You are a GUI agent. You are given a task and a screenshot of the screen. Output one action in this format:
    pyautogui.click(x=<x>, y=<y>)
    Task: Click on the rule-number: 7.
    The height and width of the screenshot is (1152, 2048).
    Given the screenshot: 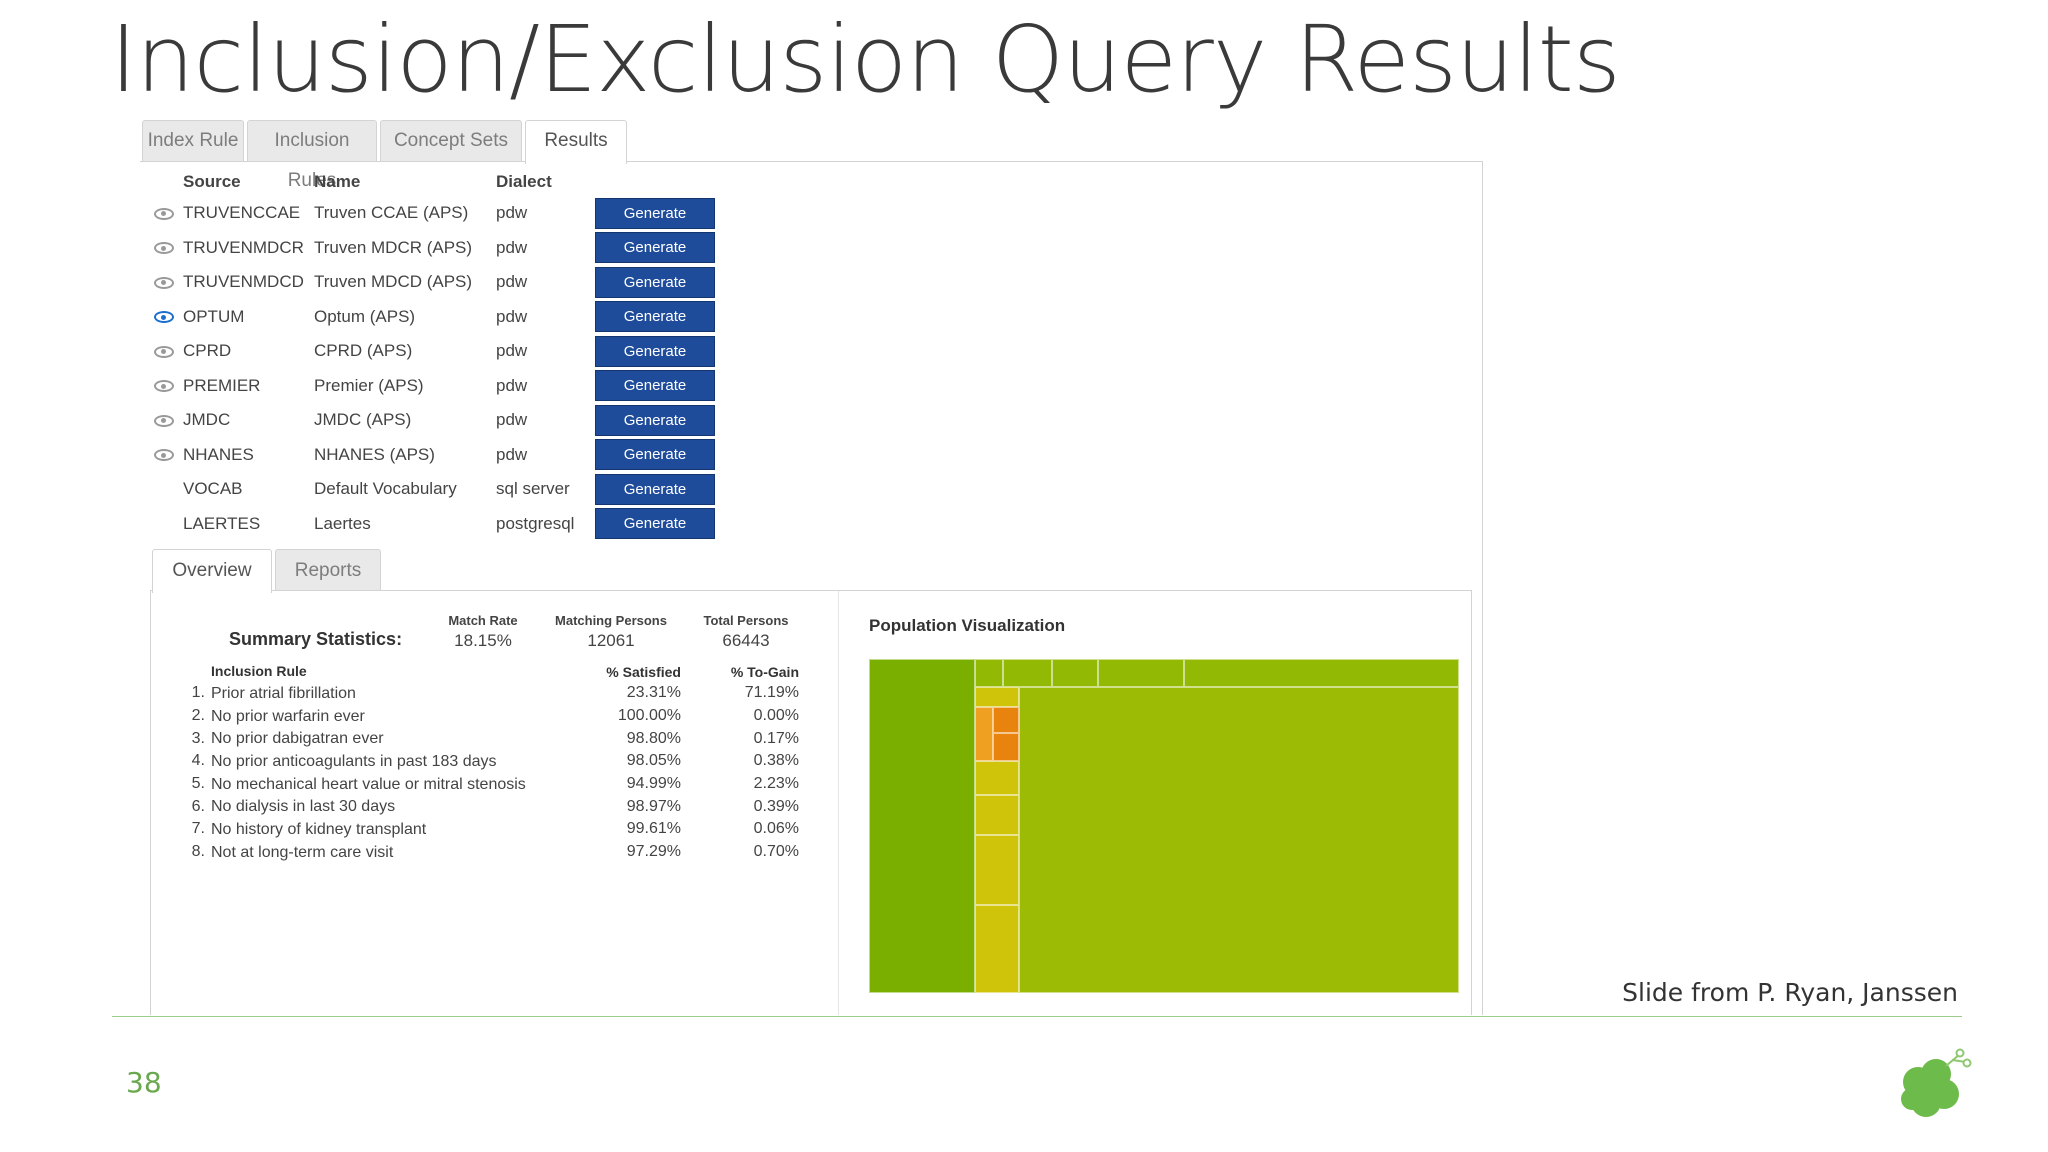 What is the action you would take?
    pyautogui.click(x=198, y=829)
    